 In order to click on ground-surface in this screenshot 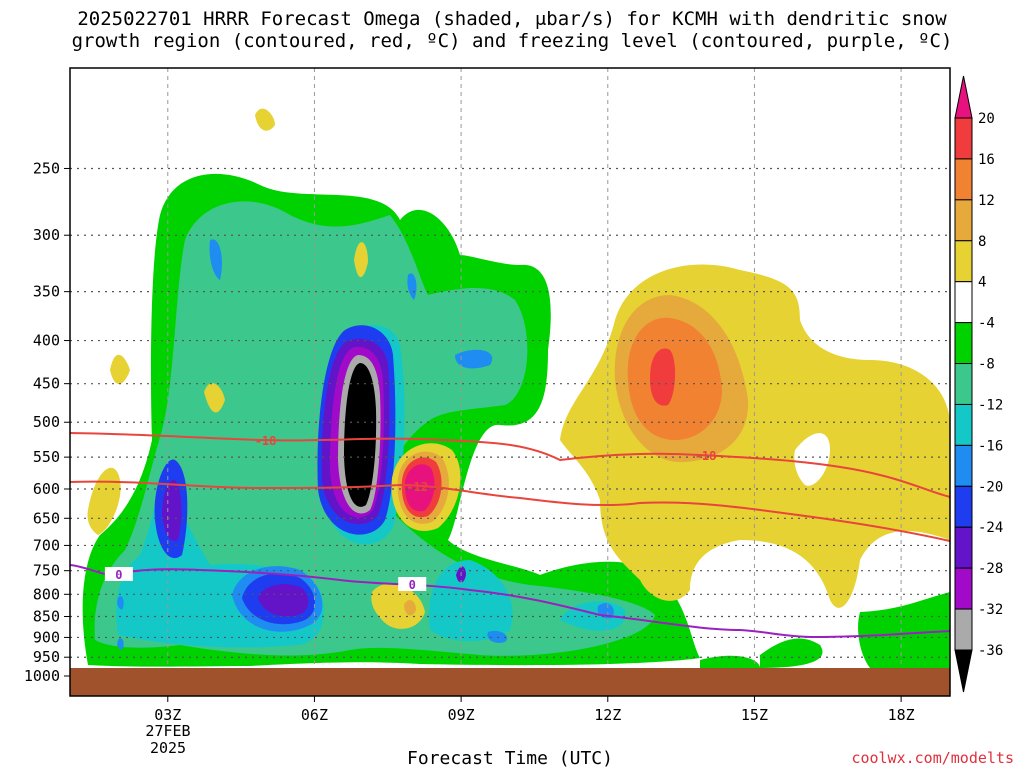, I will do `click(510, 682)`.